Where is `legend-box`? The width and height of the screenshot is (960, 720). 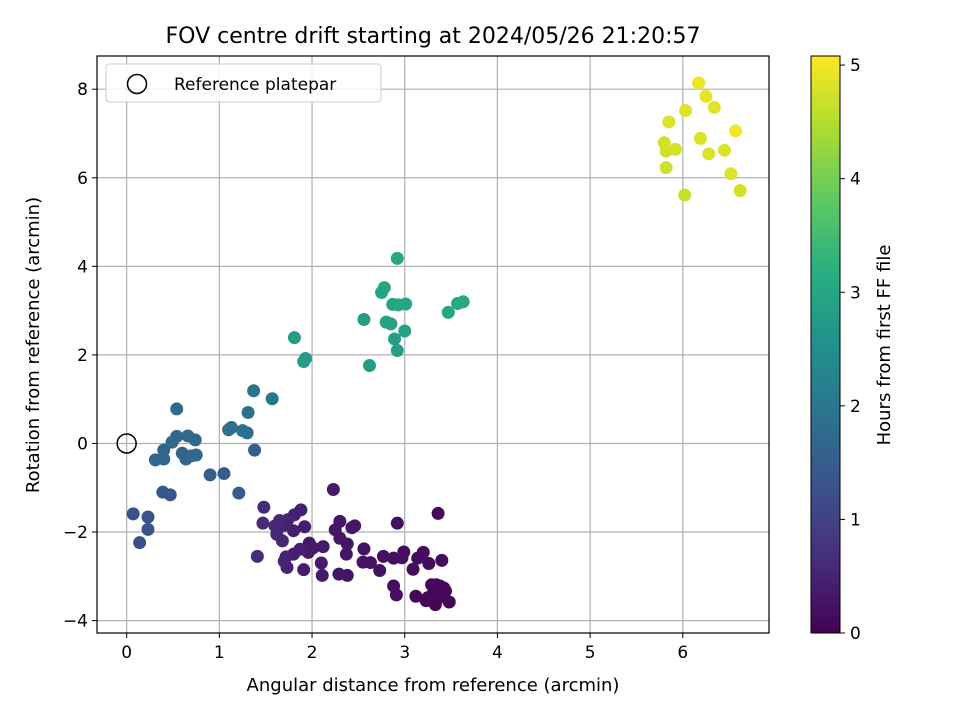 legend-box is located at coordinates (243, 83).